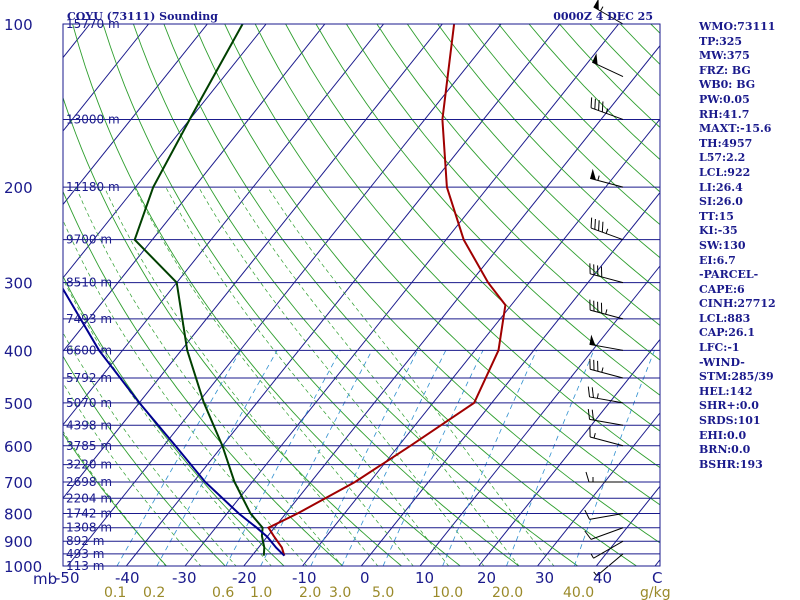 The height and width of the screenshot is (600, 800). Describe the element at coordinates (721, 202) in the screenshot. I see `index-item: SI:26.0` at that location.